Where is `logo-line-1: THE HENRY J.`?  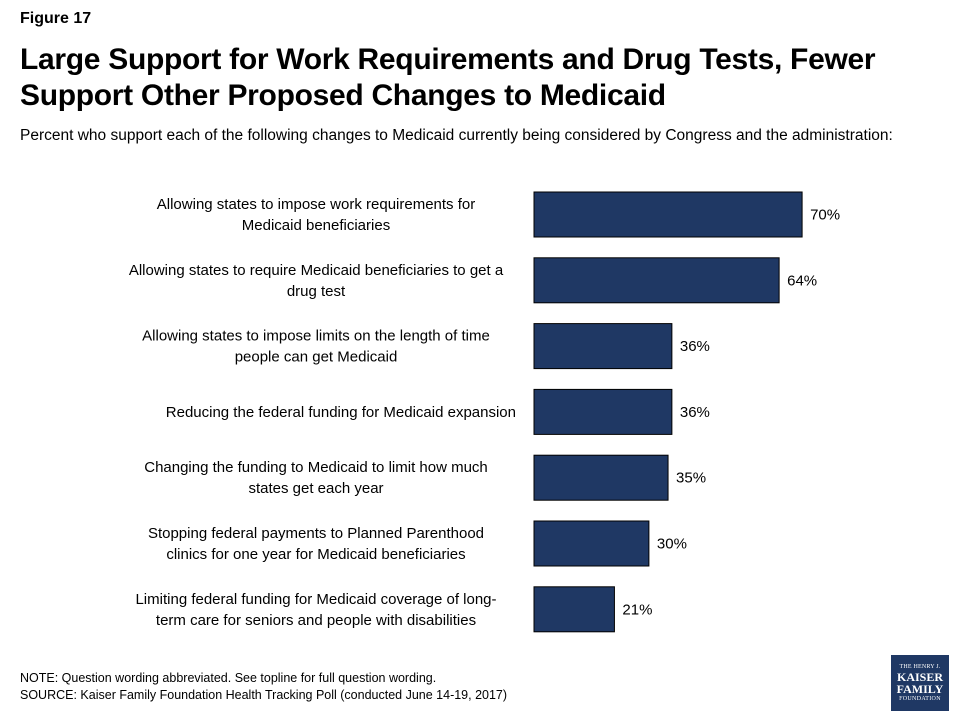 logo-line-1: THE HENRY J. is located at coordinates (920, 667).